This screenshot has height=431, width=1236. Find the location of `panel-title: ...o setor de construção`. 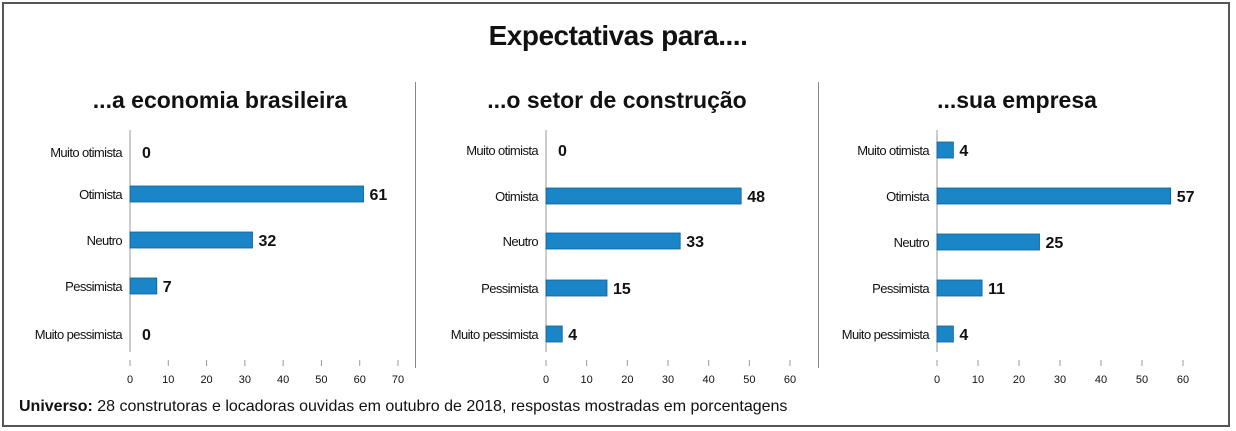

panel-title: ...o setor de construção is located at coordinates (616, 100).